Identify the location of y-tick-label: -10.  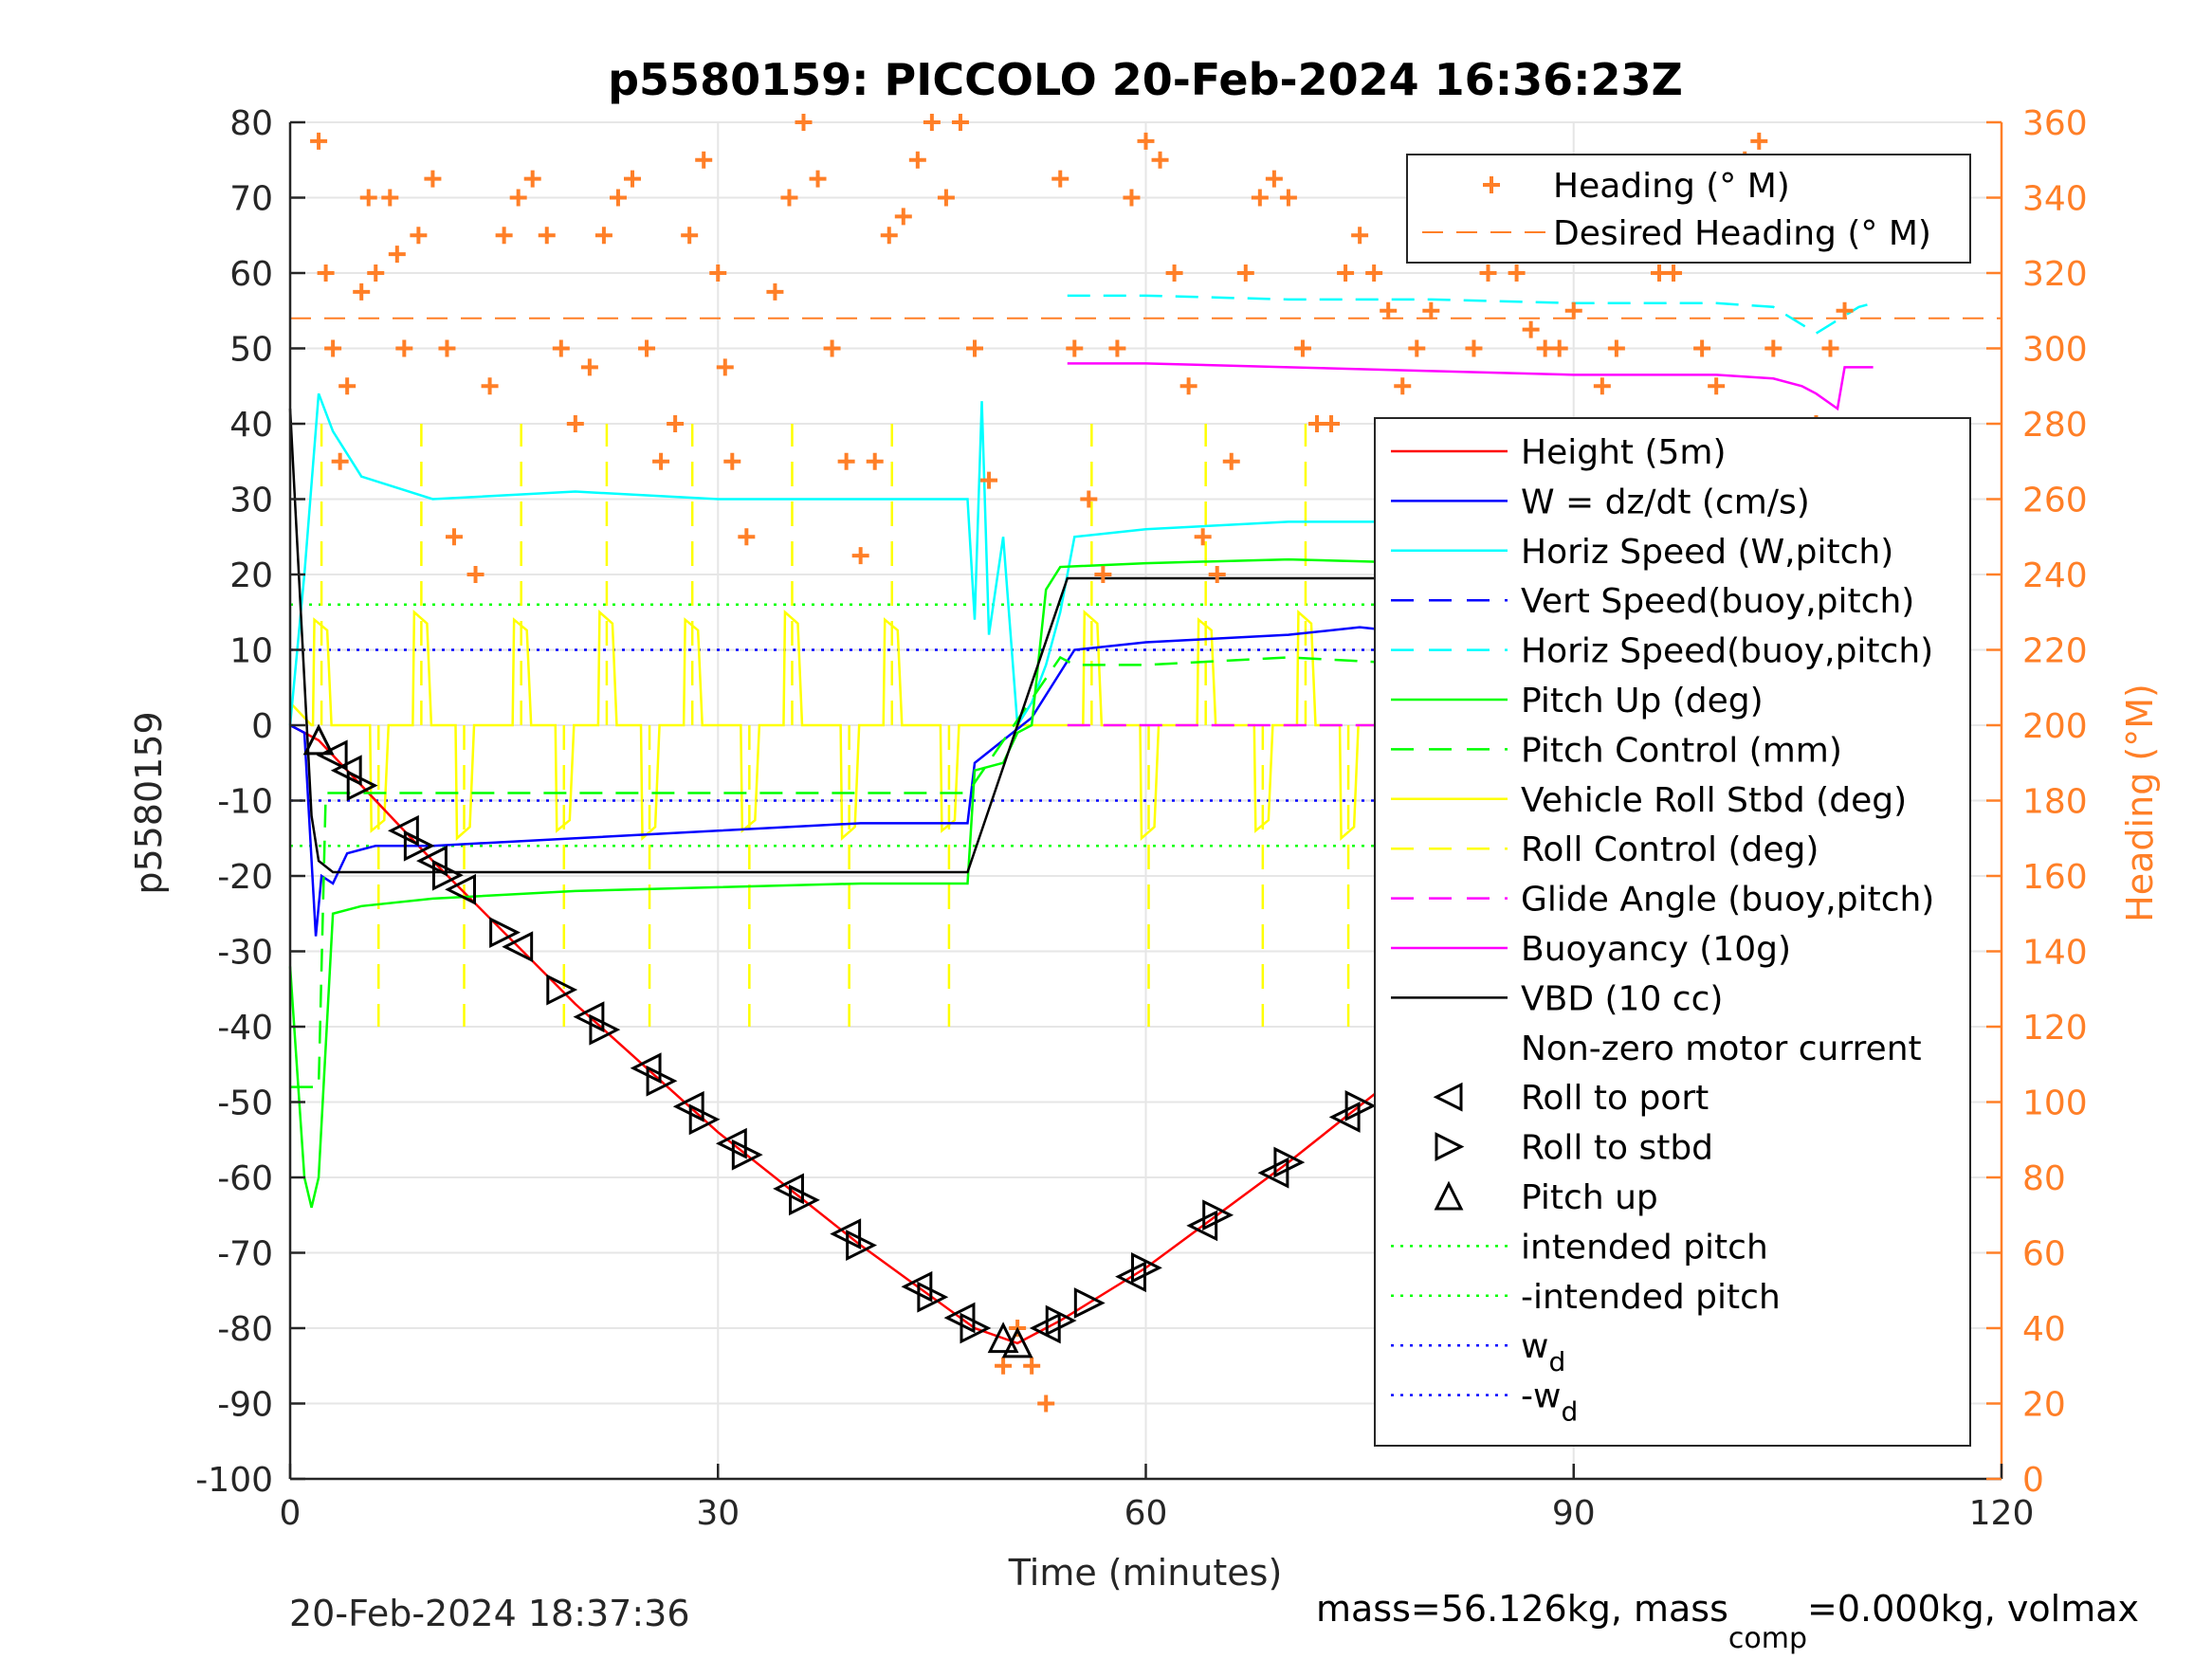
(245, 802).